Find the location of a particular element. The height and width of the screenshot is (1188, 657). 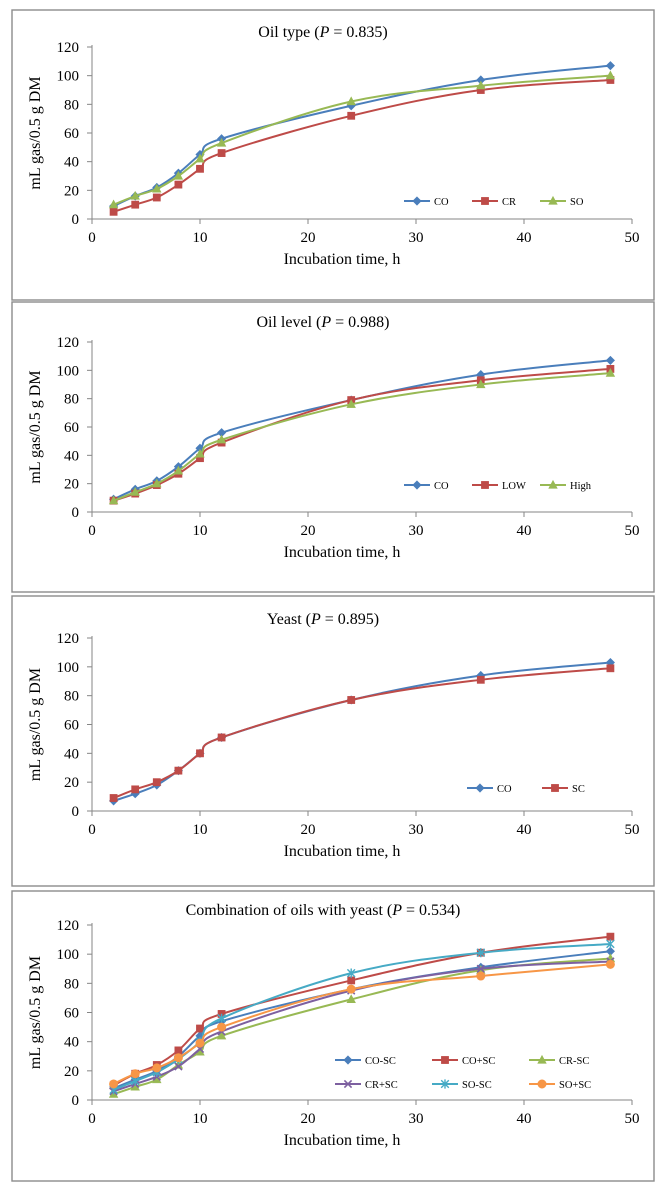

chart-title-prefix: Yeast ( is located at coordinates (289, 619).